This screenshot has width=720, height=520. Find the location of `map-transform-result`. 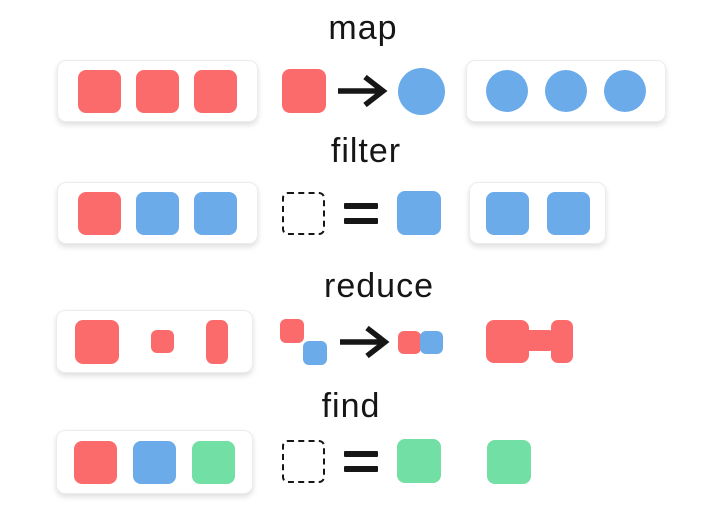

map-transform-result is located at coordinates (421, 91).